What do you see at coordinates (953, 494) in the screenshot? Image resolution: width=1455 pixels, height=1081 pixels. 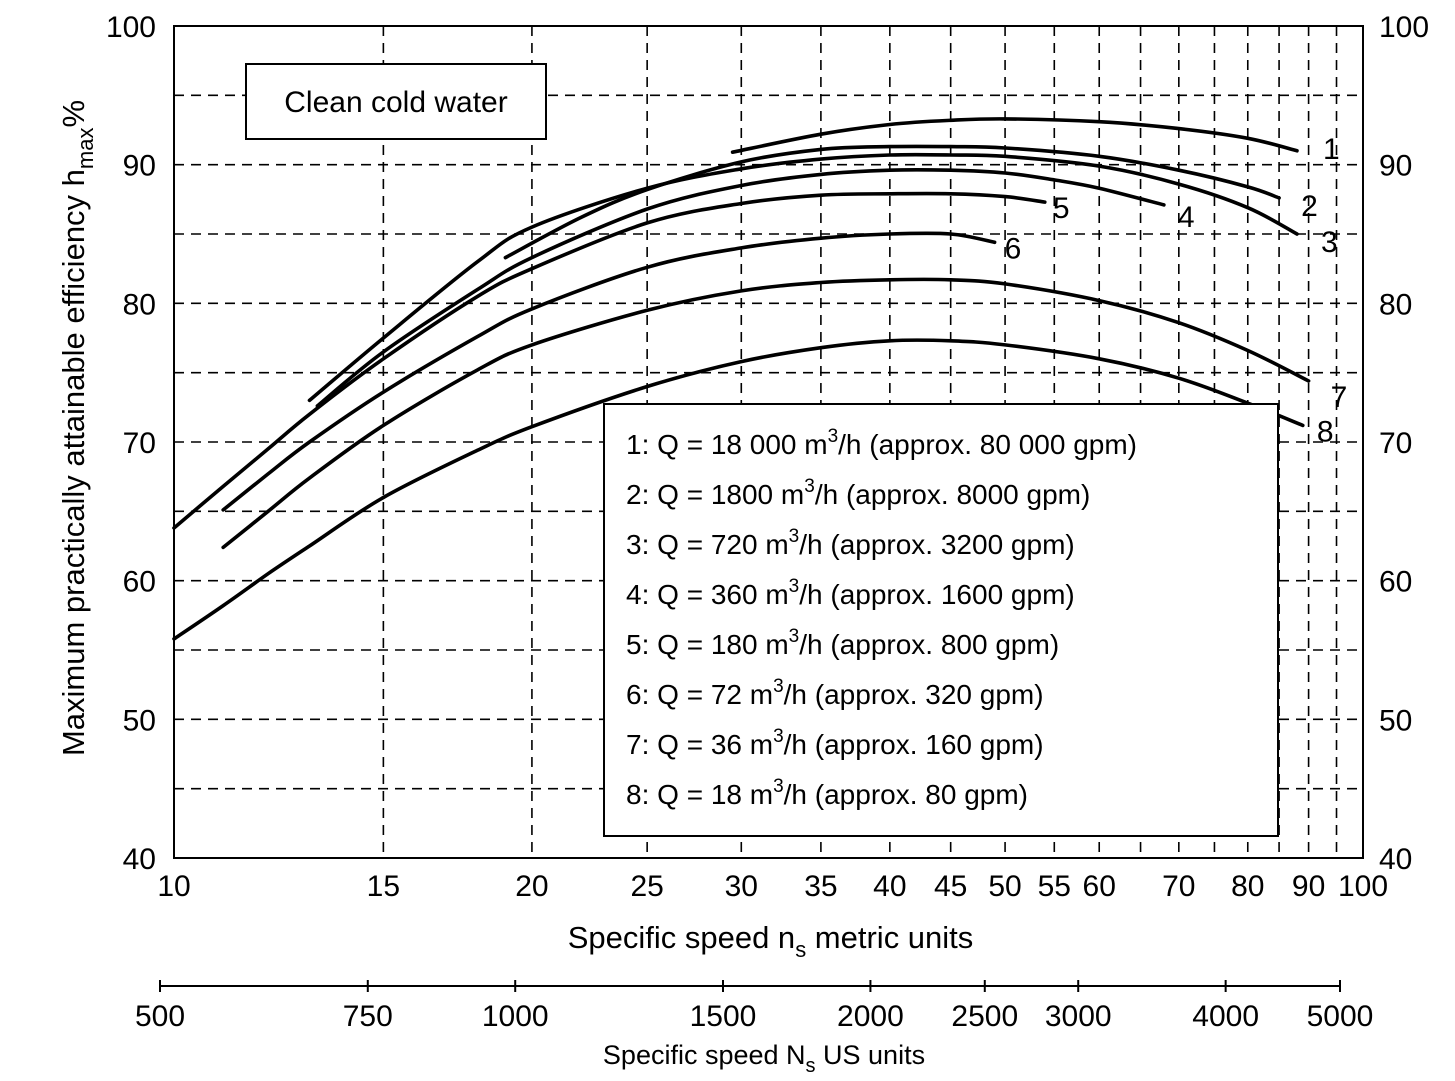 I see `legend-label-rest: /h (approx. 8000 gpm)` at bounding box center [953, 494].